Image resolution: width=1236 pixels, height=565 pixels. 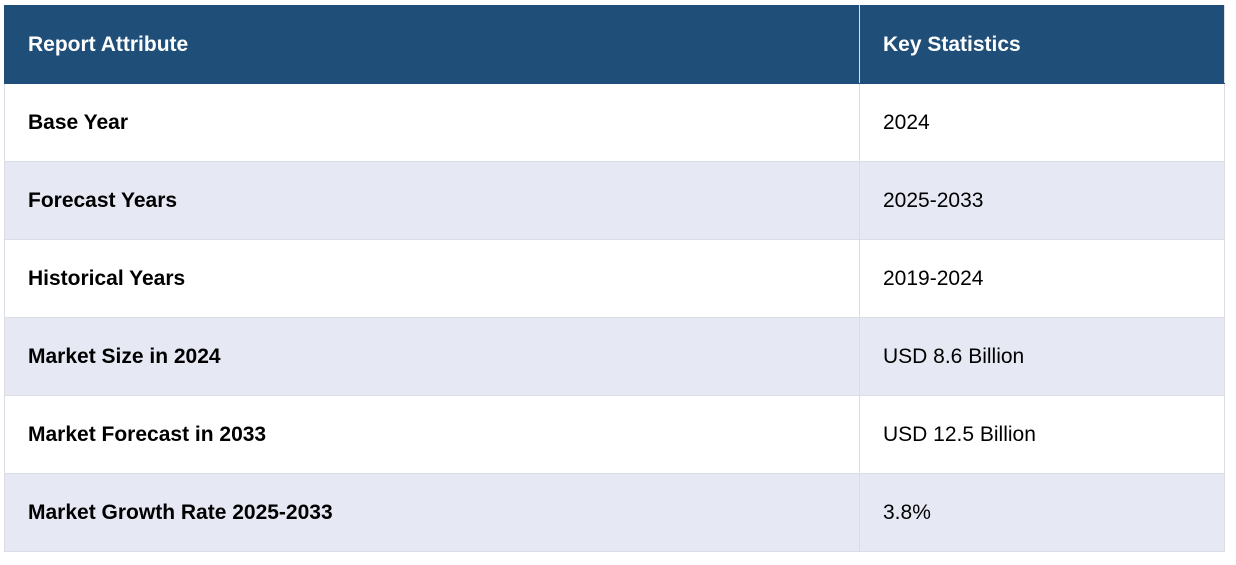 What do you see at coordinates (1042, 122) in the screenshot?
I see `value-cell: 2024` at bounding box center [1042, 122].